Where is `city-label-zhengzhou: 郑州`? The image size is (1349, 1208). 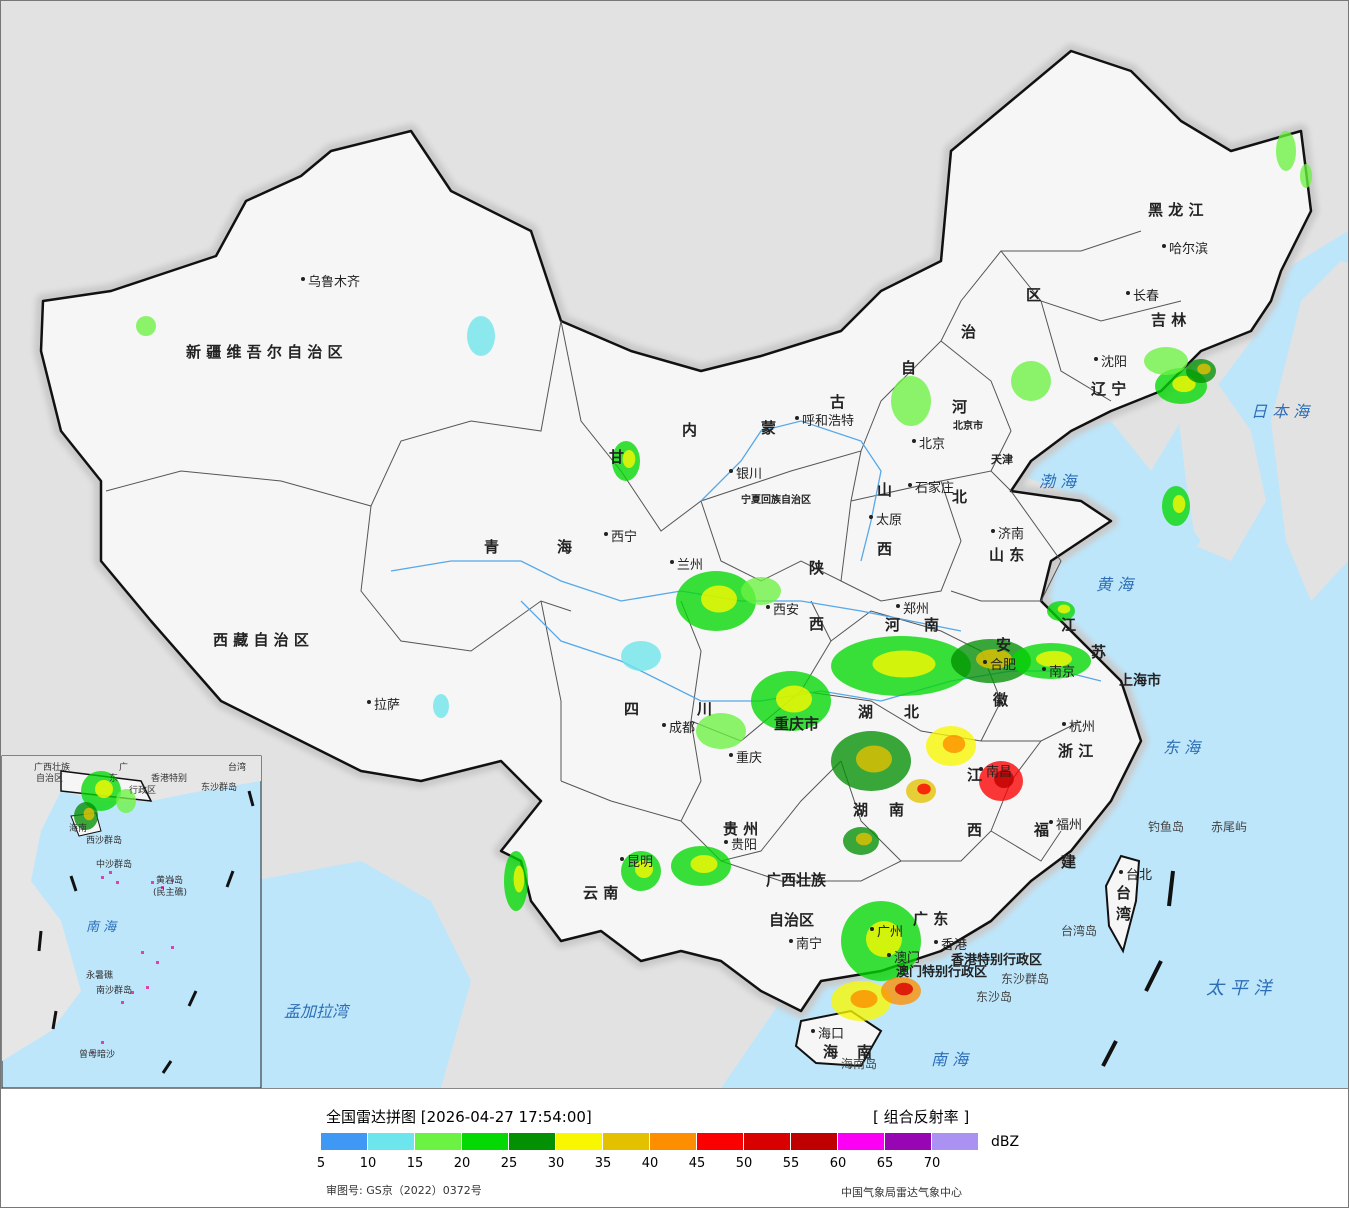
city-label-zhengzhou: 郑州 is located at coordinates (916, 609).